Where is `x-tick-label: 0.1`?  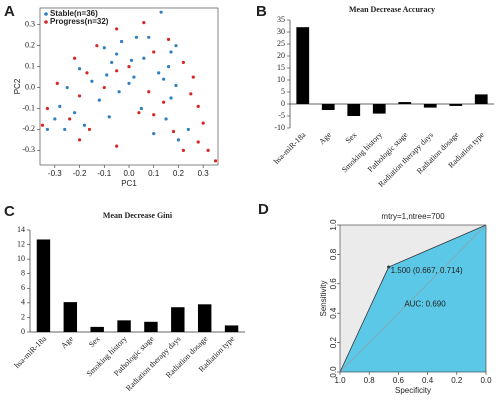 x-tick-label: 0.1 is located at coordinates (154, 173).